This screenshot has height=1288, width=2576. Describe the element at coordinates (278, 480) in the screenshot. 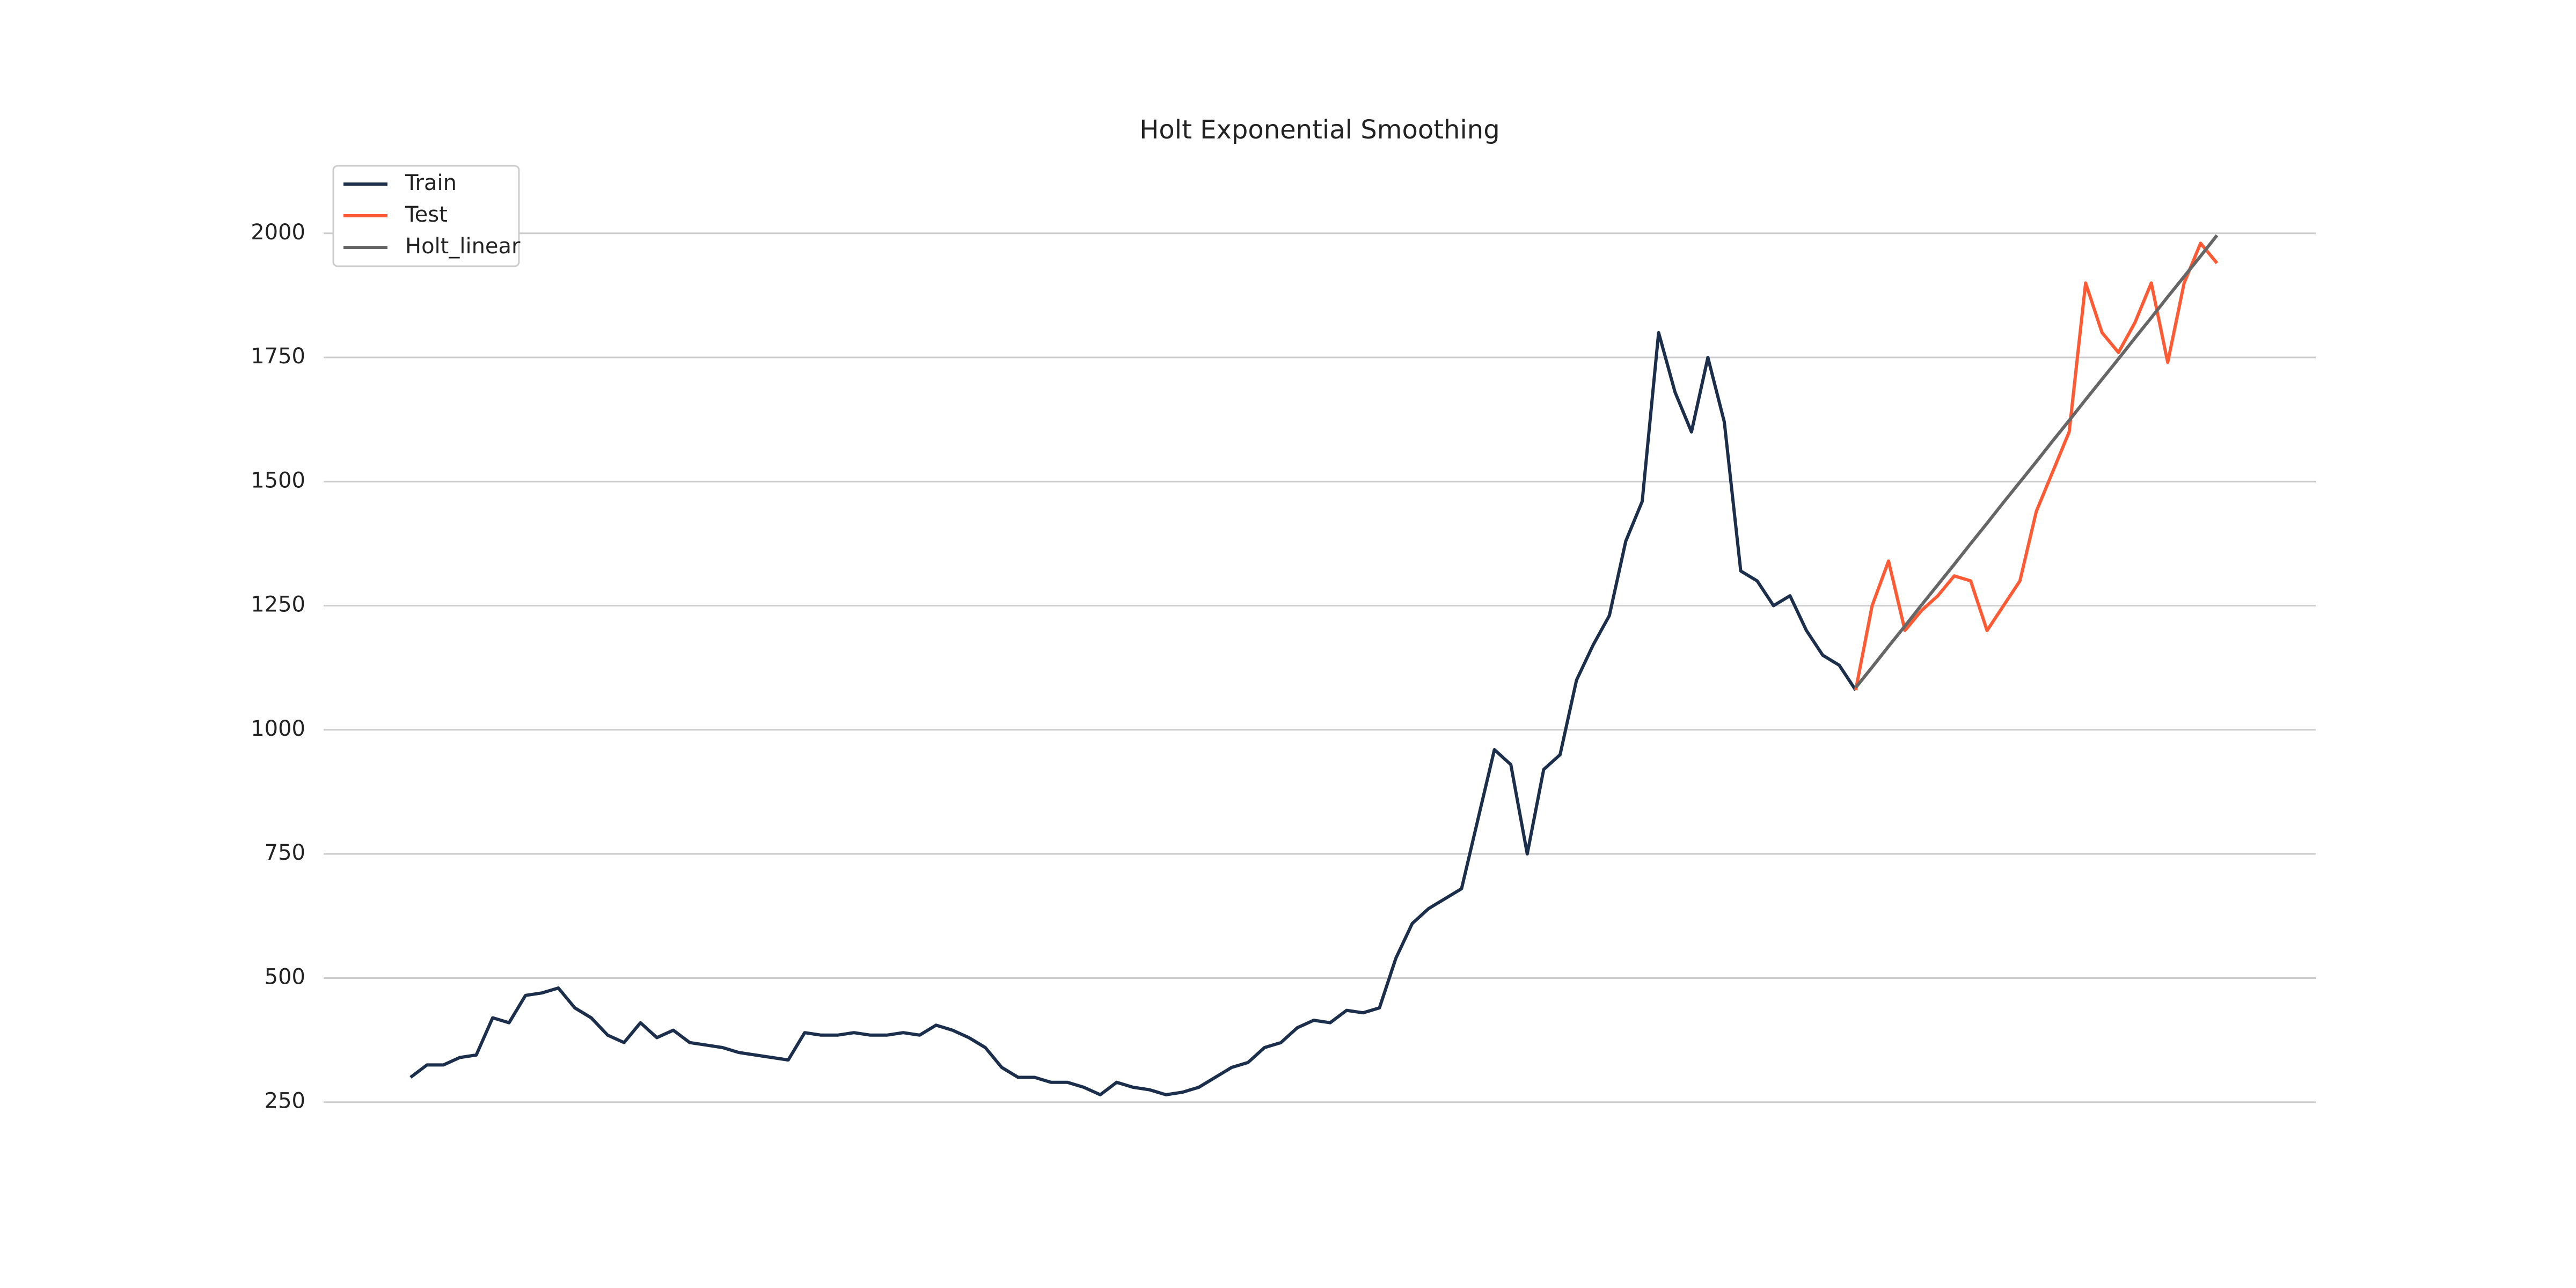

I see `y-tick-label: 1500` at that location.